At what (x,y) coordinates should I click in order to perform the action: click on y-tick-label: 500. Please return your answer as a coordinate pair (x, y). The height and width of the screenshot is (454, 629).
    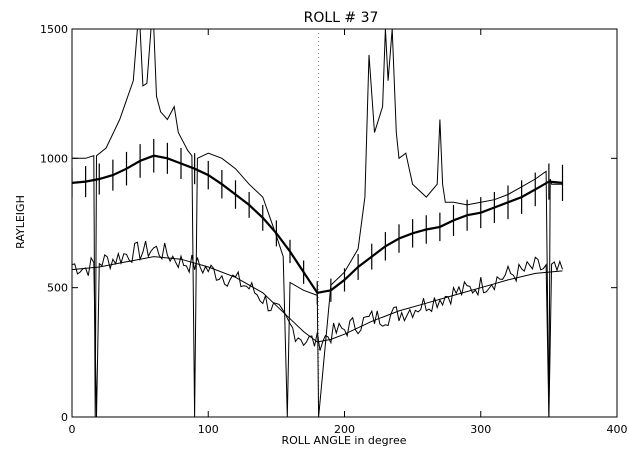
    Looking at the image, I should click on (57, 288).